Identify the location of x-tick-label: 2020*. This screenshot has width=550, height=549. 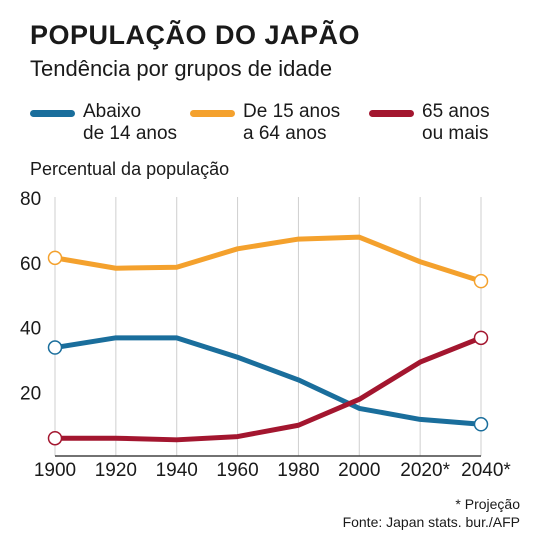
(425, 470).